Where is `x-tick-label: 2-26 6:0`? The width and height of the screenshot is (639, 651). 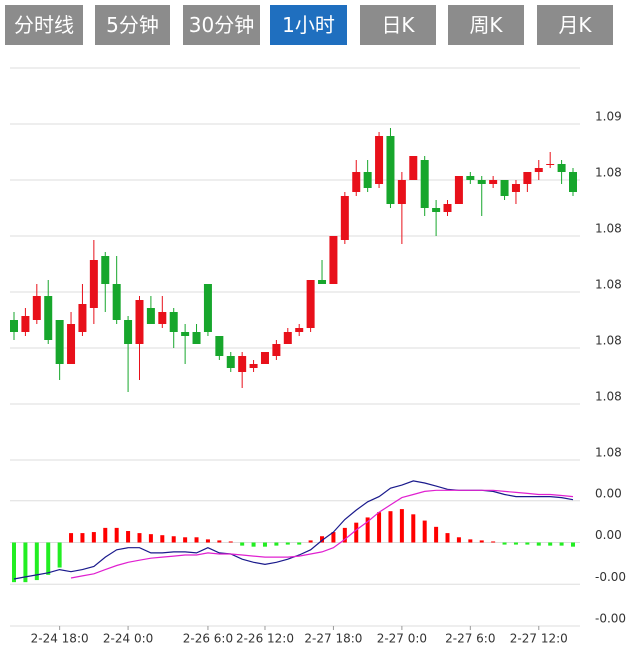
x-tick-label: 2-26 6:0 is located at coordinates (208, 639).